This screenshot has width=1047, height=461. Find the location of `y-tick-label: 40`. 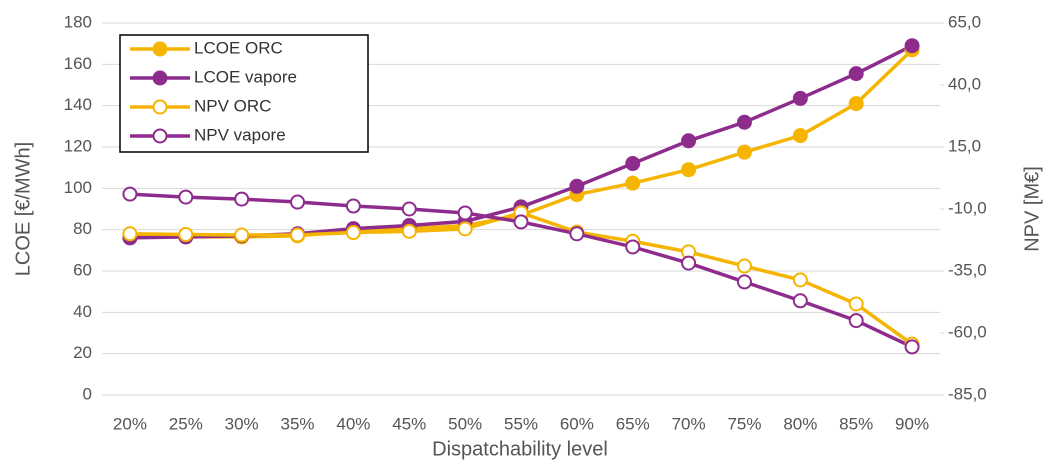

y-tick-label: 40 is located at coordinates (82, 311).